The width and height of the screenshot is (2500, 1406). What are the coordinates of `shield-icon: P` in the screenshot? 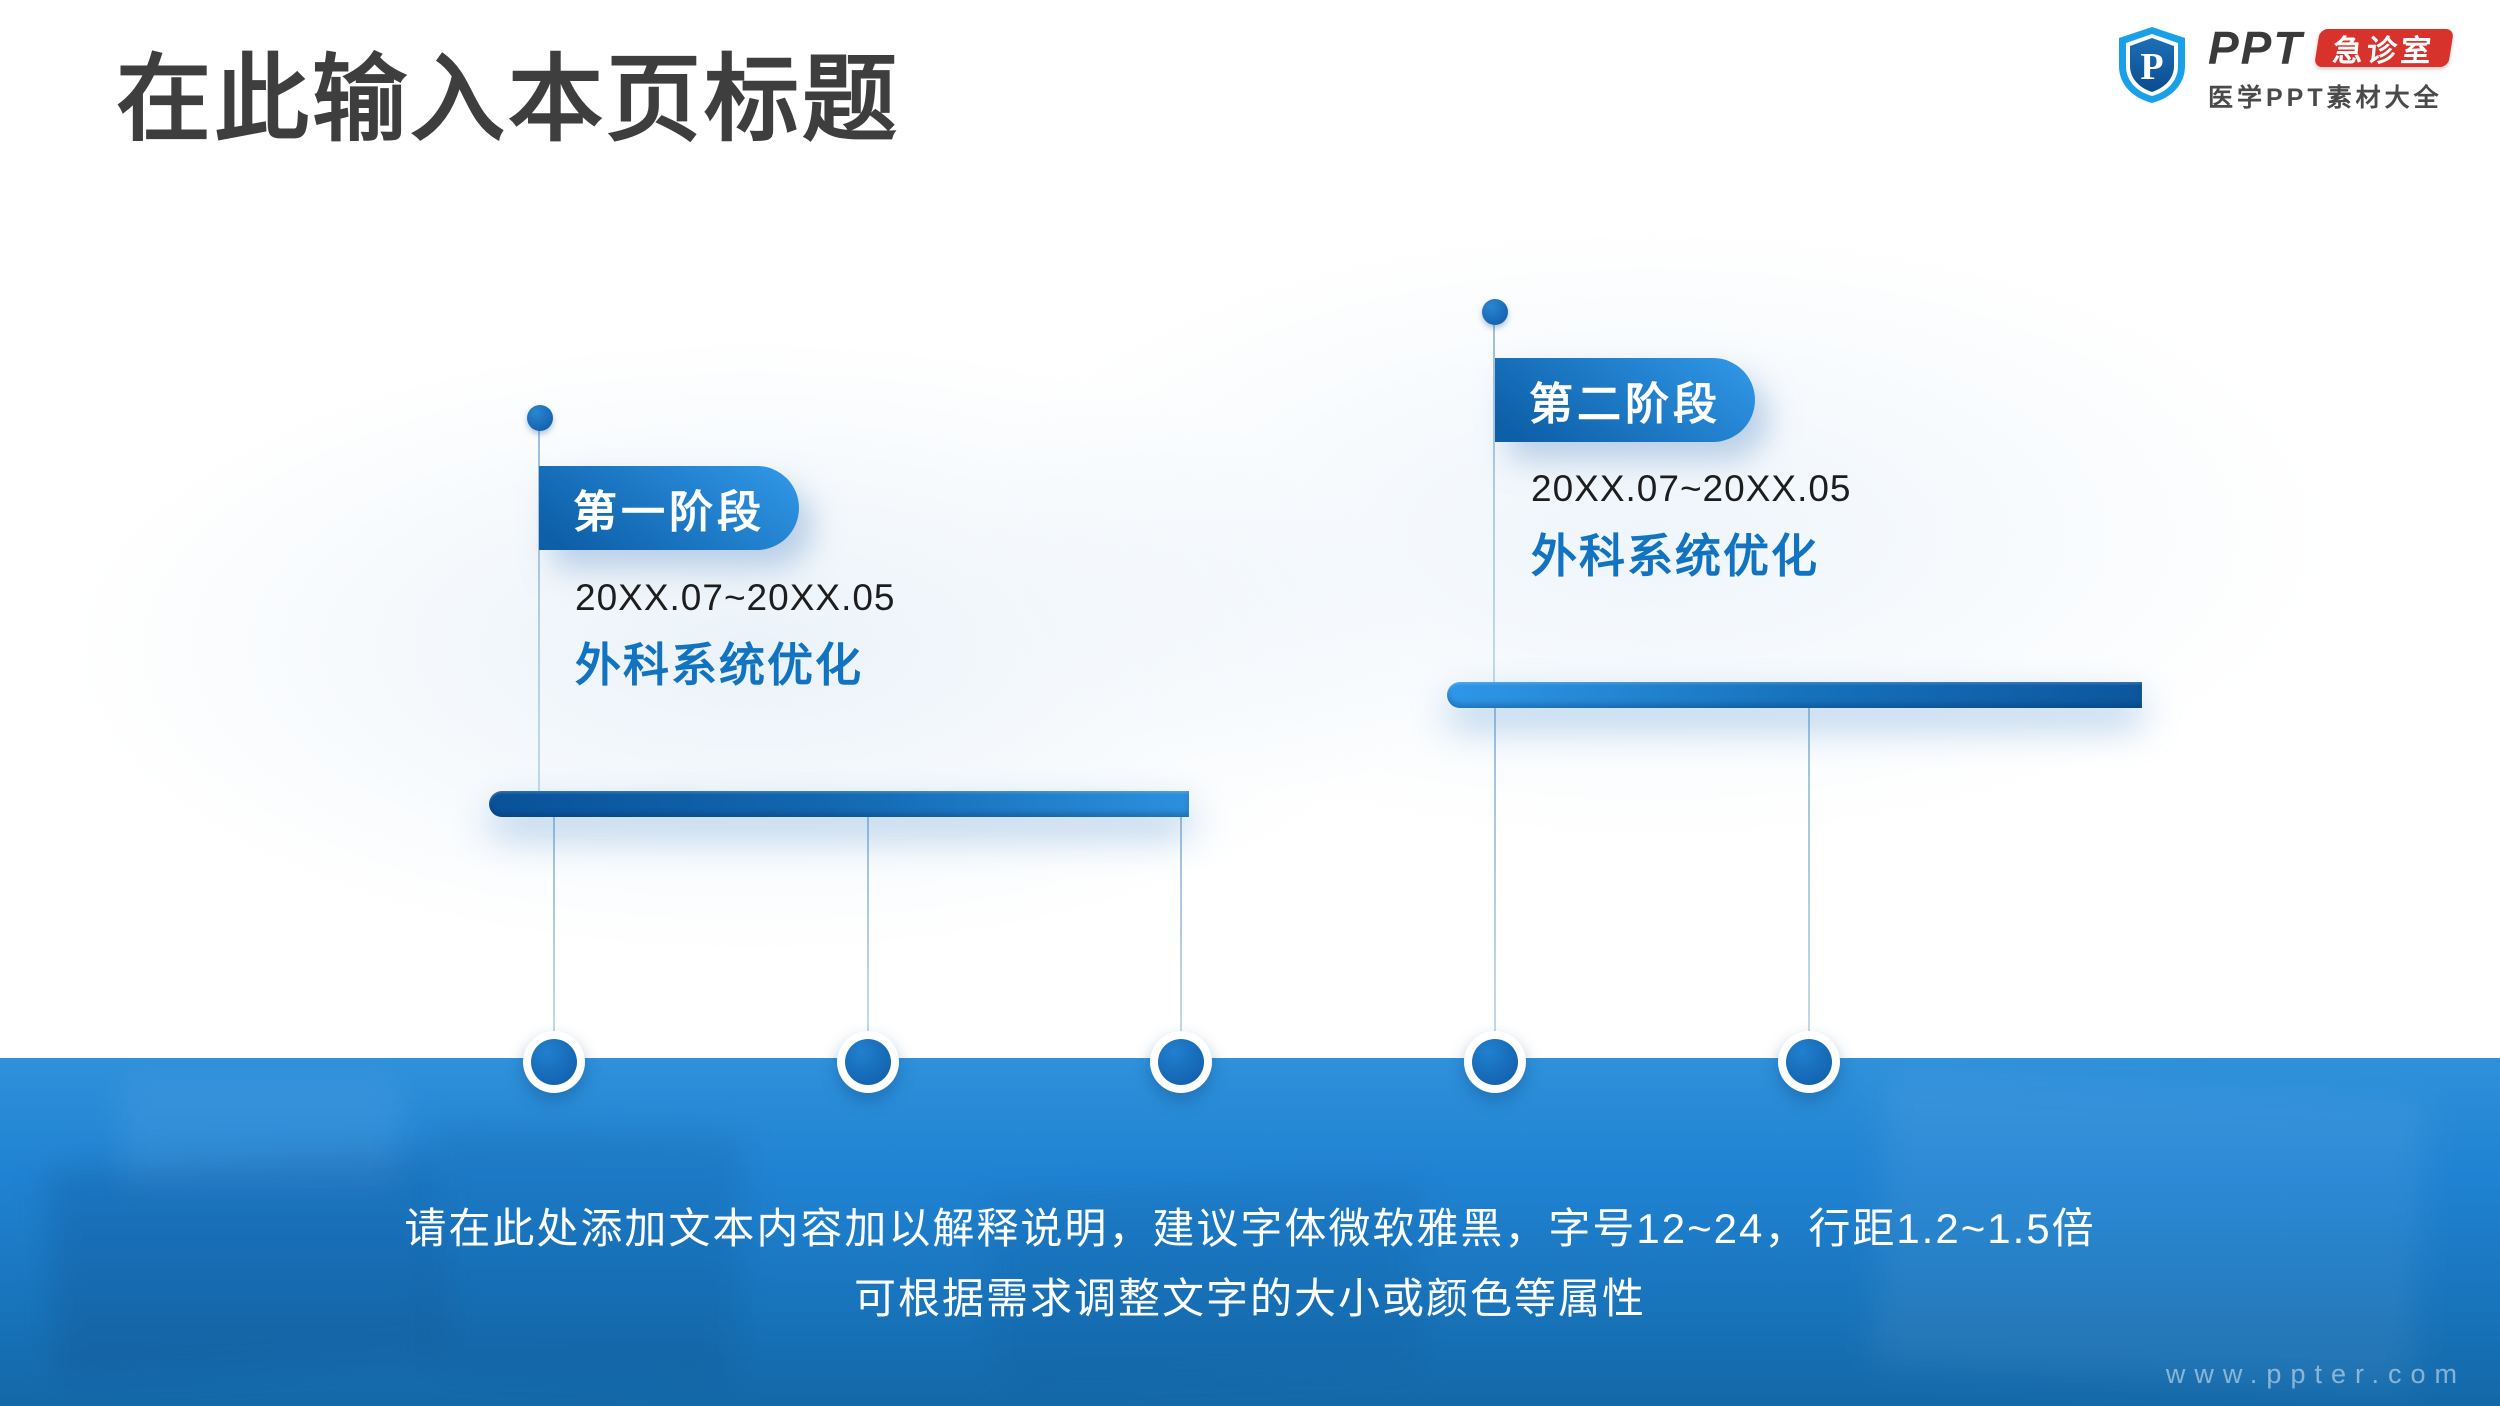 It's located at (2152, 67).